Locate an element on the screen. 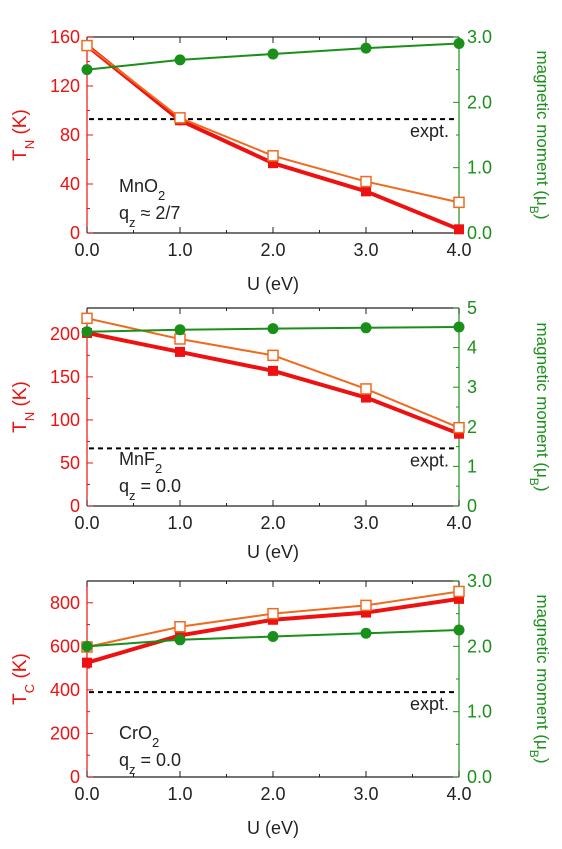 This screenshot has width=562, height=849. y-left-tick-label: 80 is located at coordinates (70, 135).